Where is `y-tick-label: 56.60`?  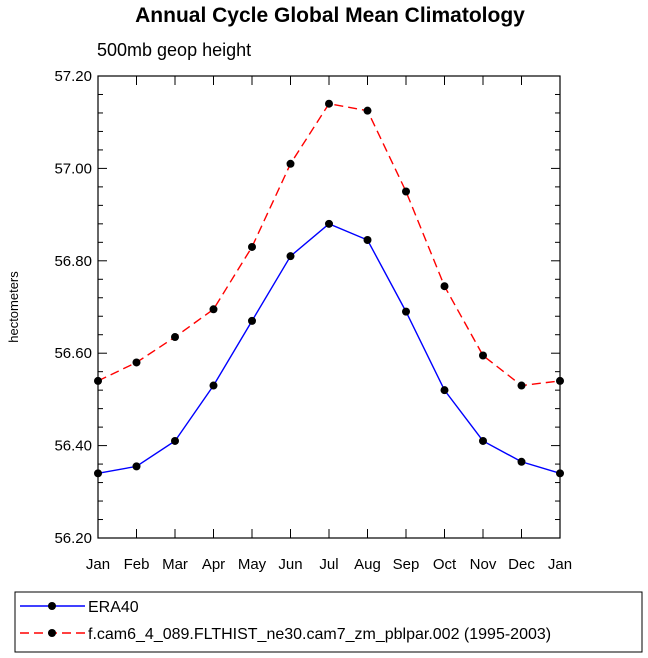
y-tick-label: 56.60 is located at coordinates (73, 353).